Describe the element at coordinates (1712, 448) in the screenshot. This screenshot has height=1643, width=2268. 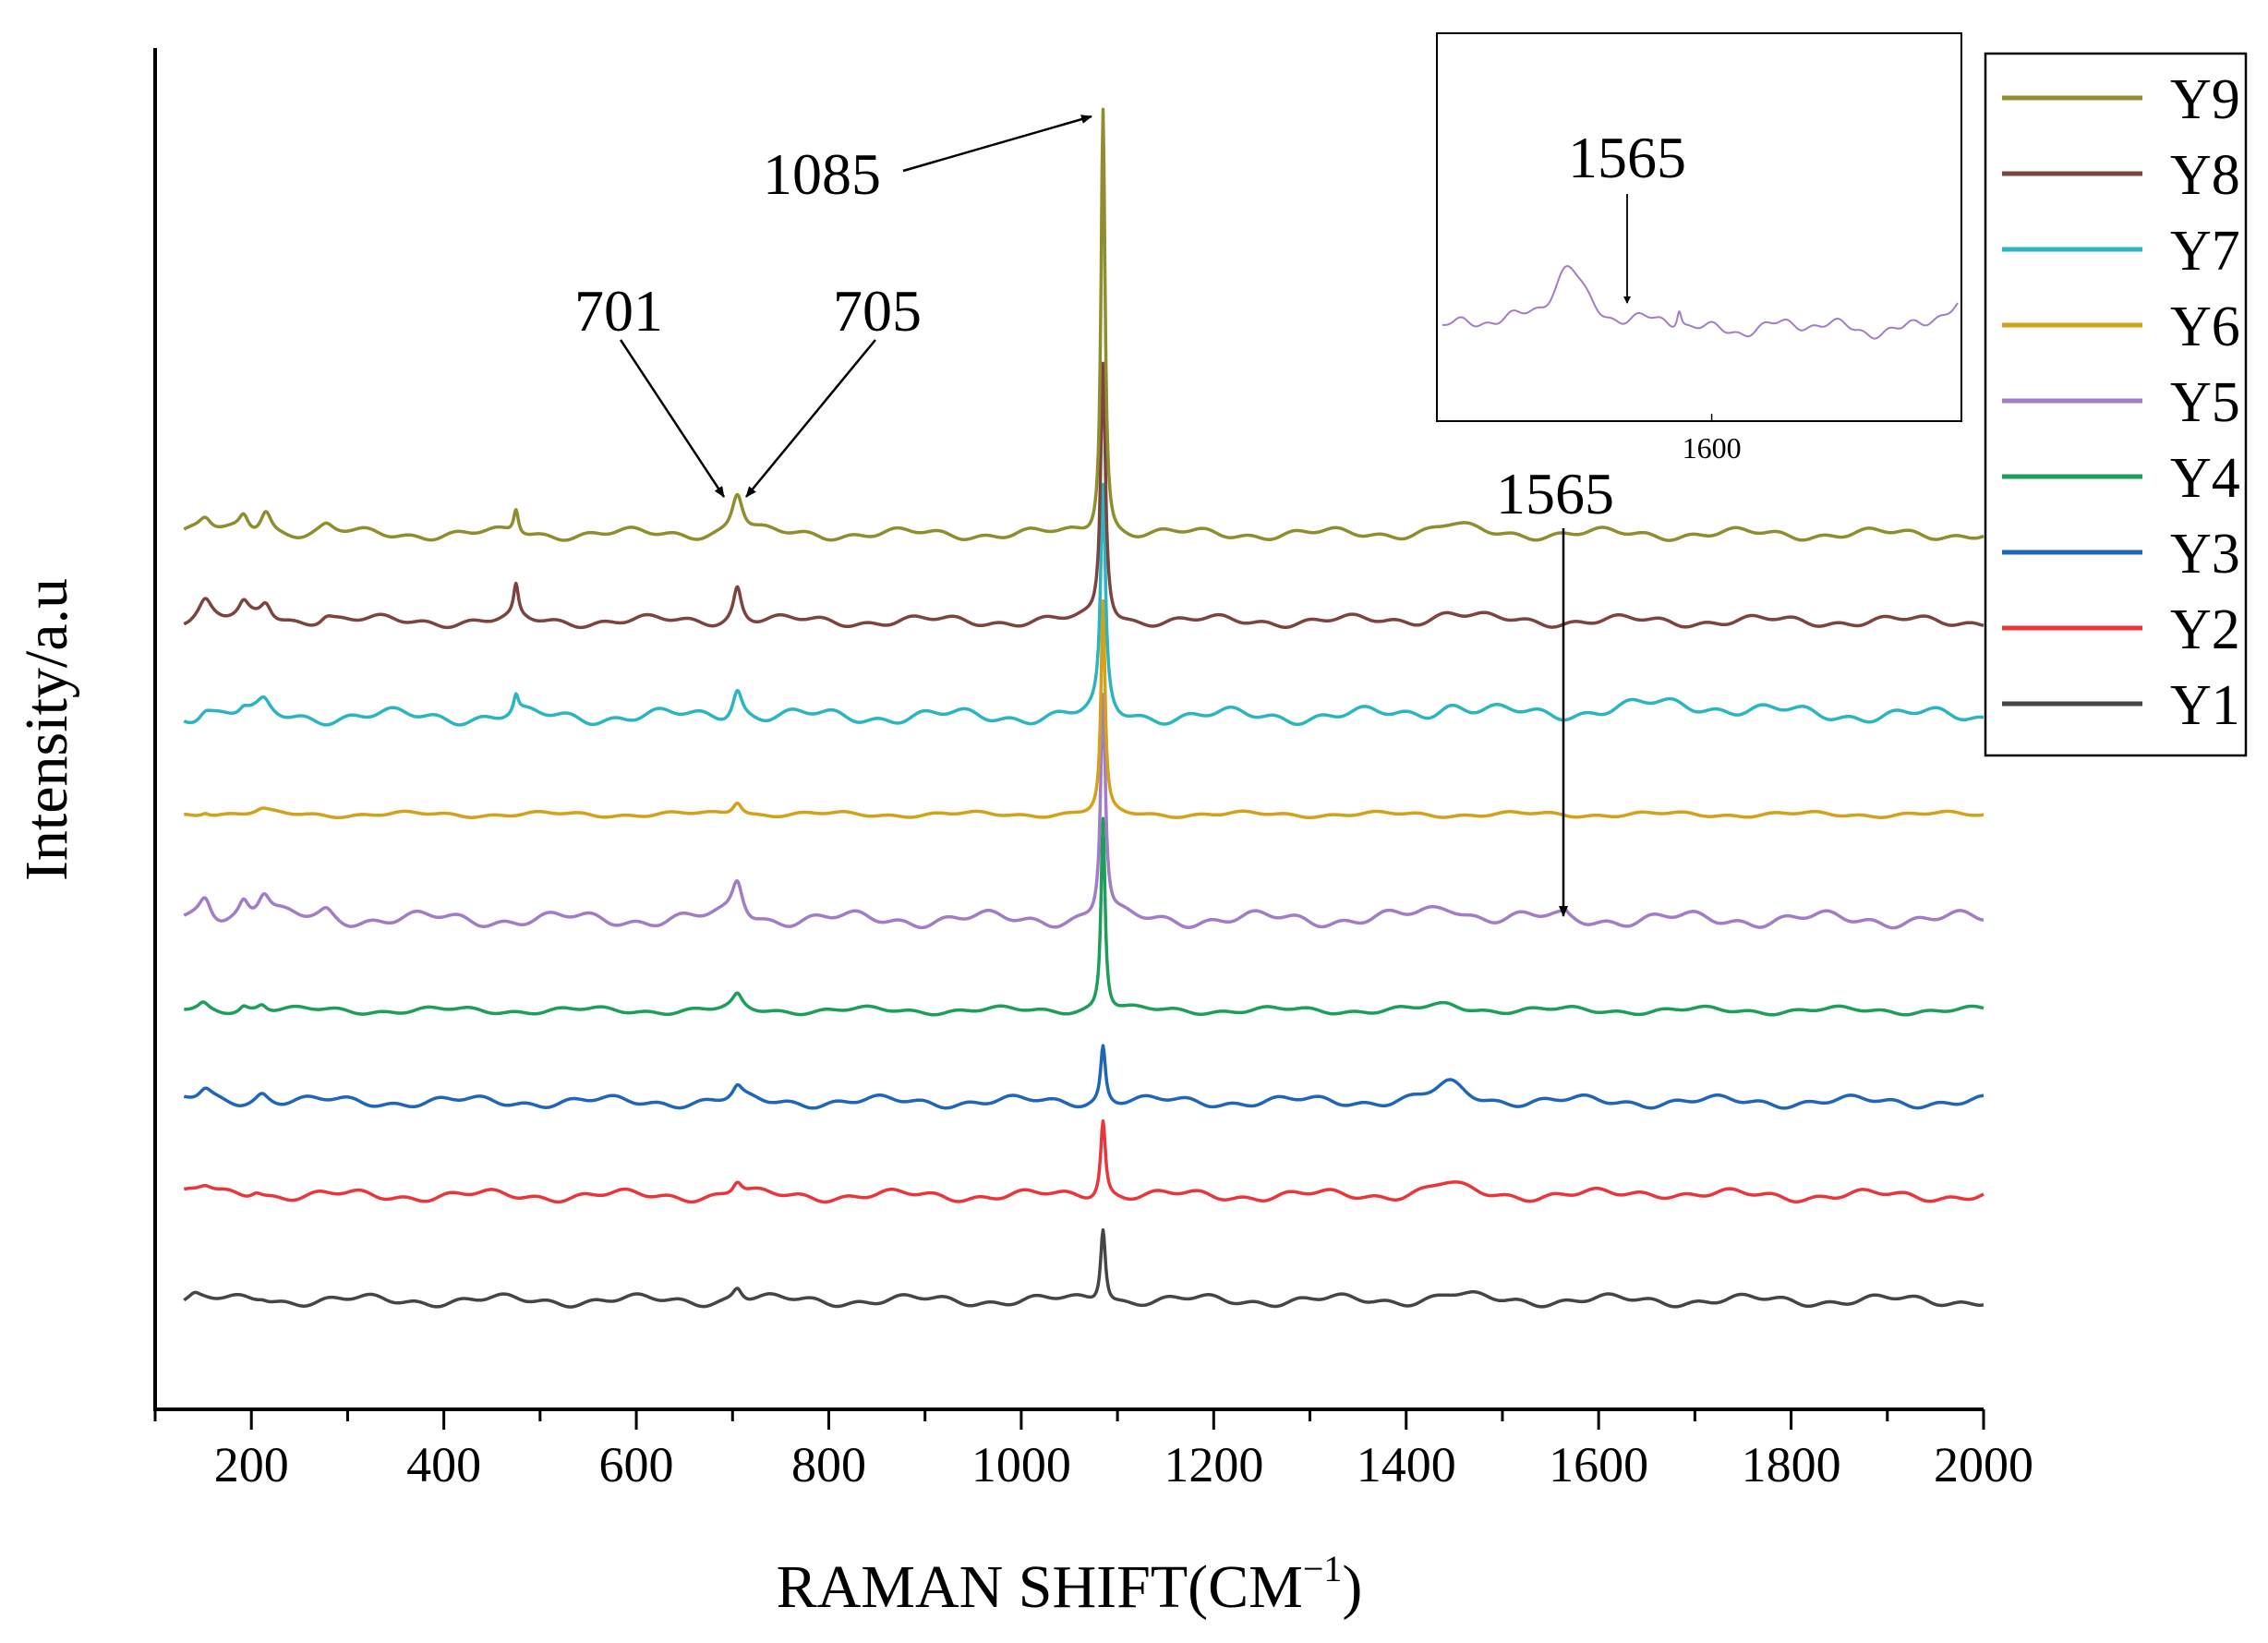
I see `inset-tick-label: 1600` at that location.